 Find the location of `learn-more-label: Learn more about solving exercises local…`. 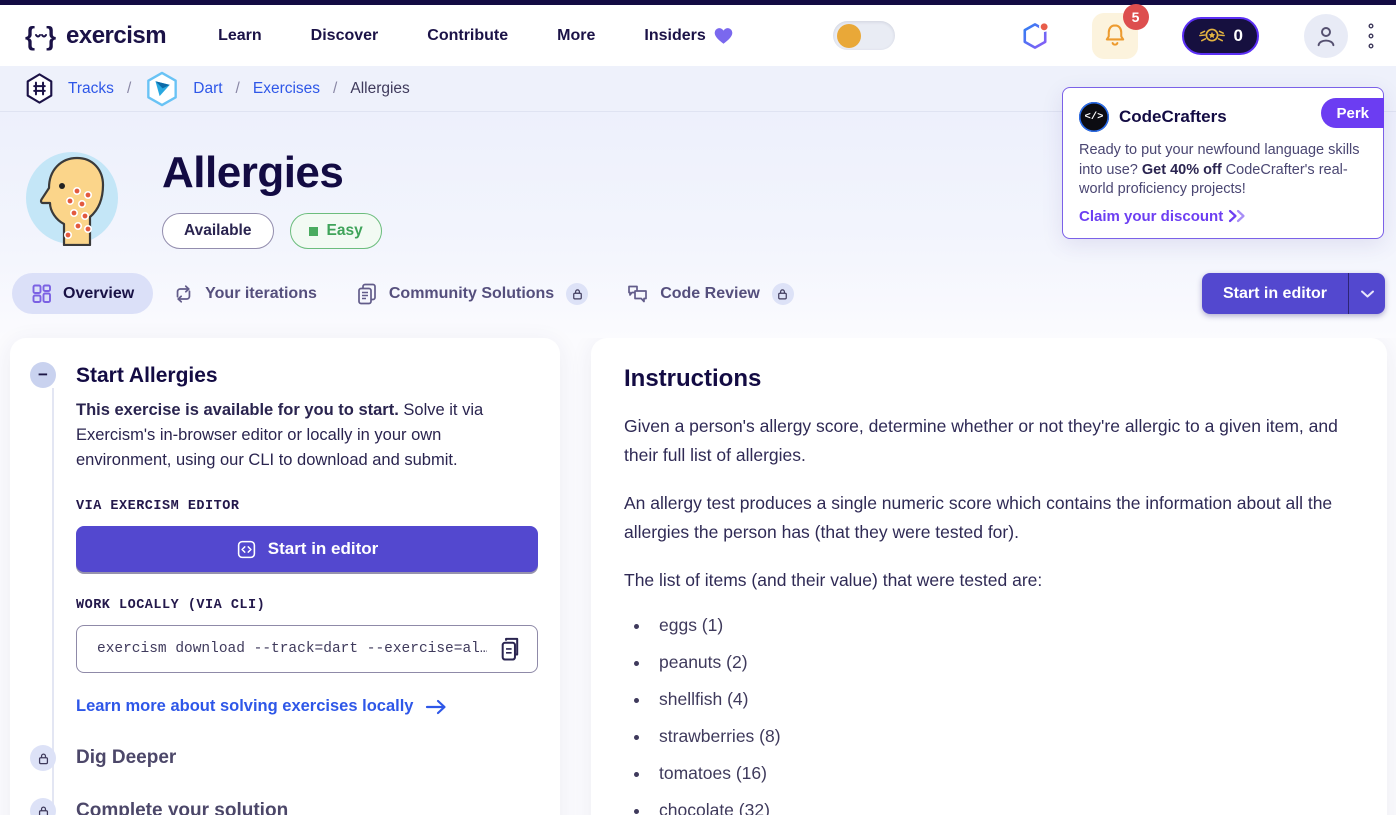

learn-more-label: Learn more about solving exercises local… is located at coordinates (245, 706).